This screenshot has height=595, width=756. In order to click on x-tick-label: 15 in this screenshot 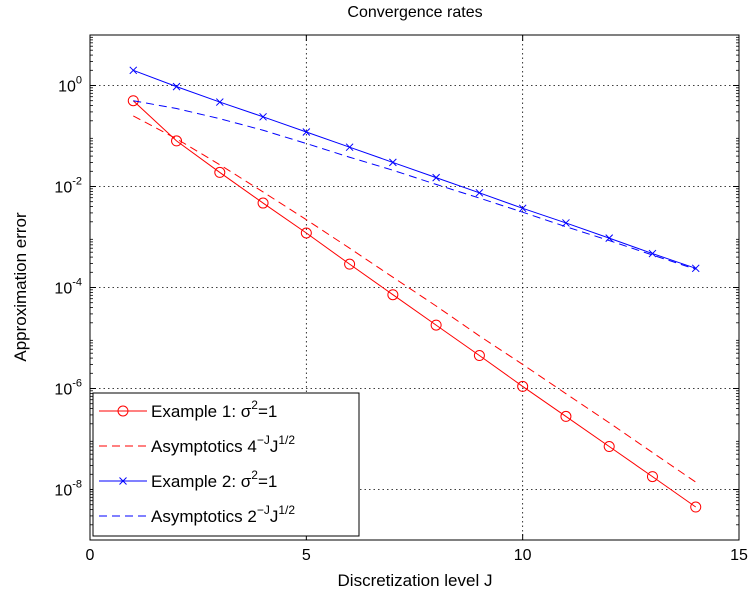, I will do `click(739, 555)`.